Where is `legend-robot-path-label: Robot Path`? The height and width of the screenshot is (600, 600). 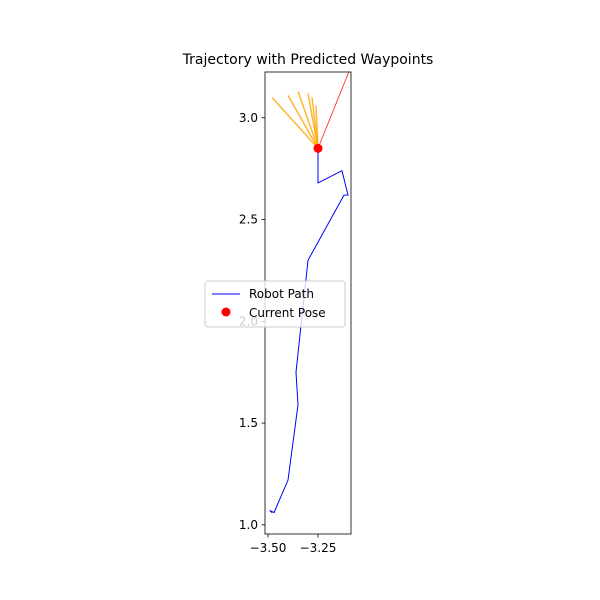
legend-robot-path-label: Robot Path is located at coordinates (281, 294).